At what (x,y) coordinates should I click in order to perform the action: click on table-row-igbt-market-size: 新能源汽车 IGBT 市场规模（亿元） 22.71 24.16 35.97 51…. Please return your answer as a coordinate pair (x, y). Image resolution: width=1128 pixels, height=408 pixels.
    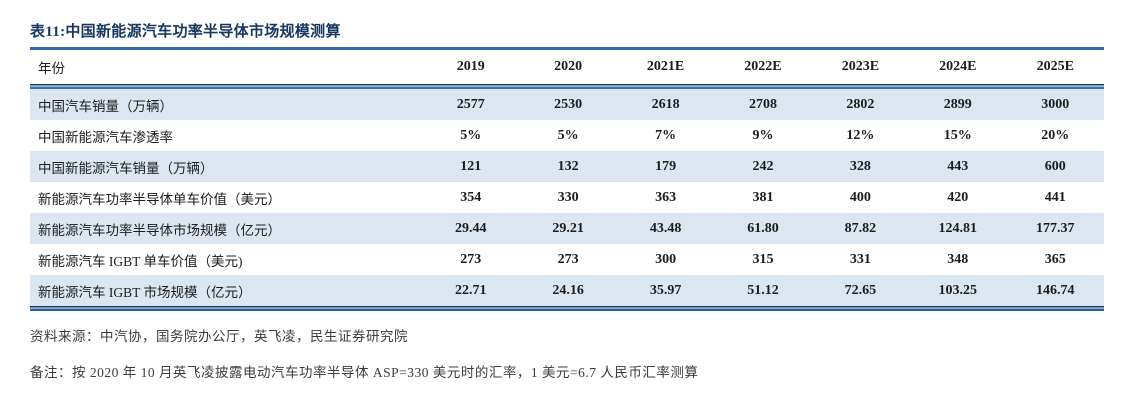
    Looking at the image, I should click on (567, 290).